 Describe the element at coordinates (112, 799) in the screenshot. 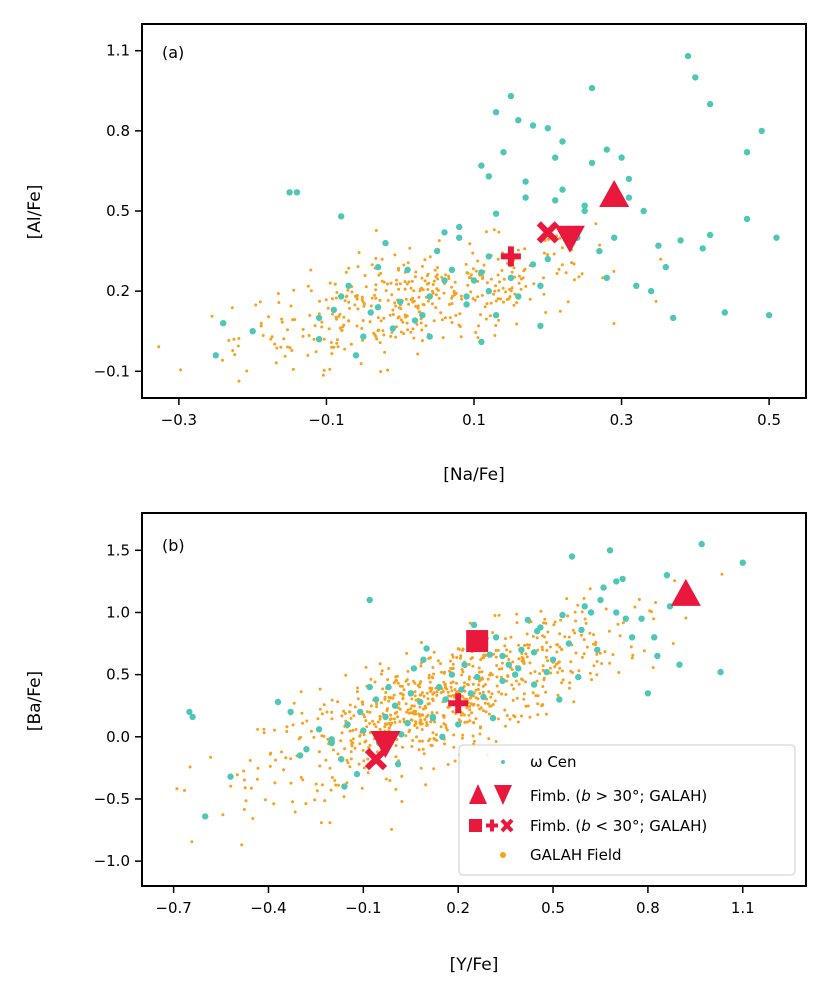

I see `y-tick-label: −0.5` at that location.